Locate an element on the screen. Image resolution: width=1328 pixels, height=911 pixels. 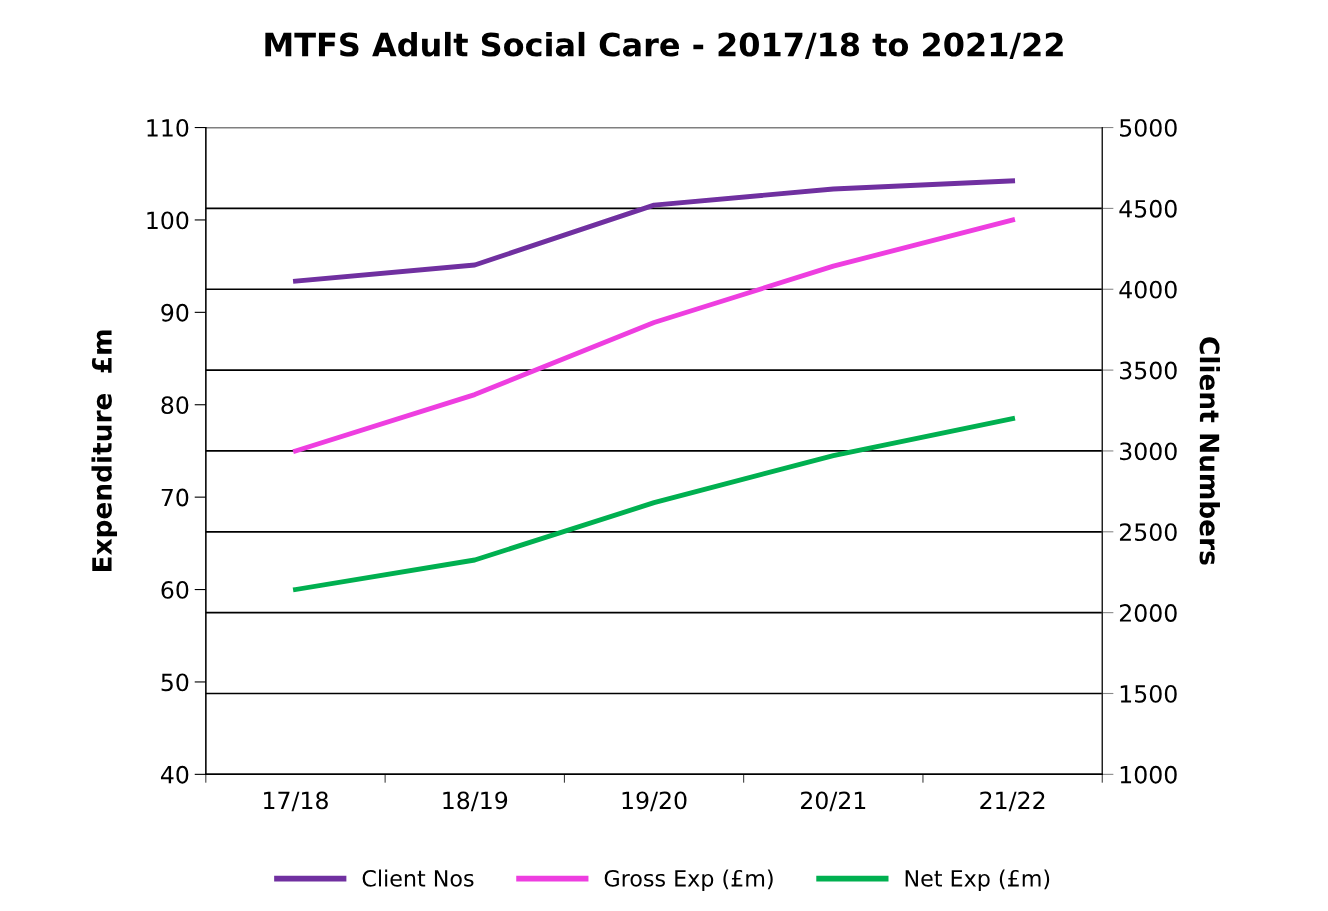
y-tick-label: 60 is located at coordinates (175, 589).